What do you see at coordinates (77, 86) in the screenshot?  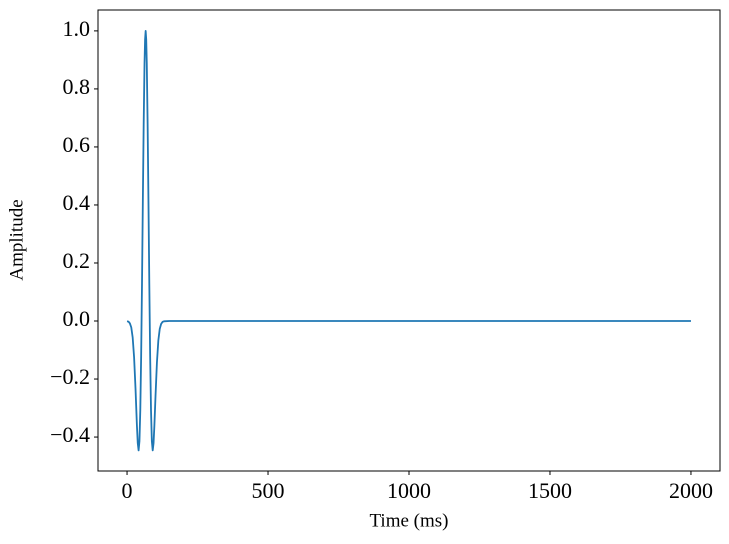 I see `y-tick-label: 0.8` at bounding box center [77, 86].